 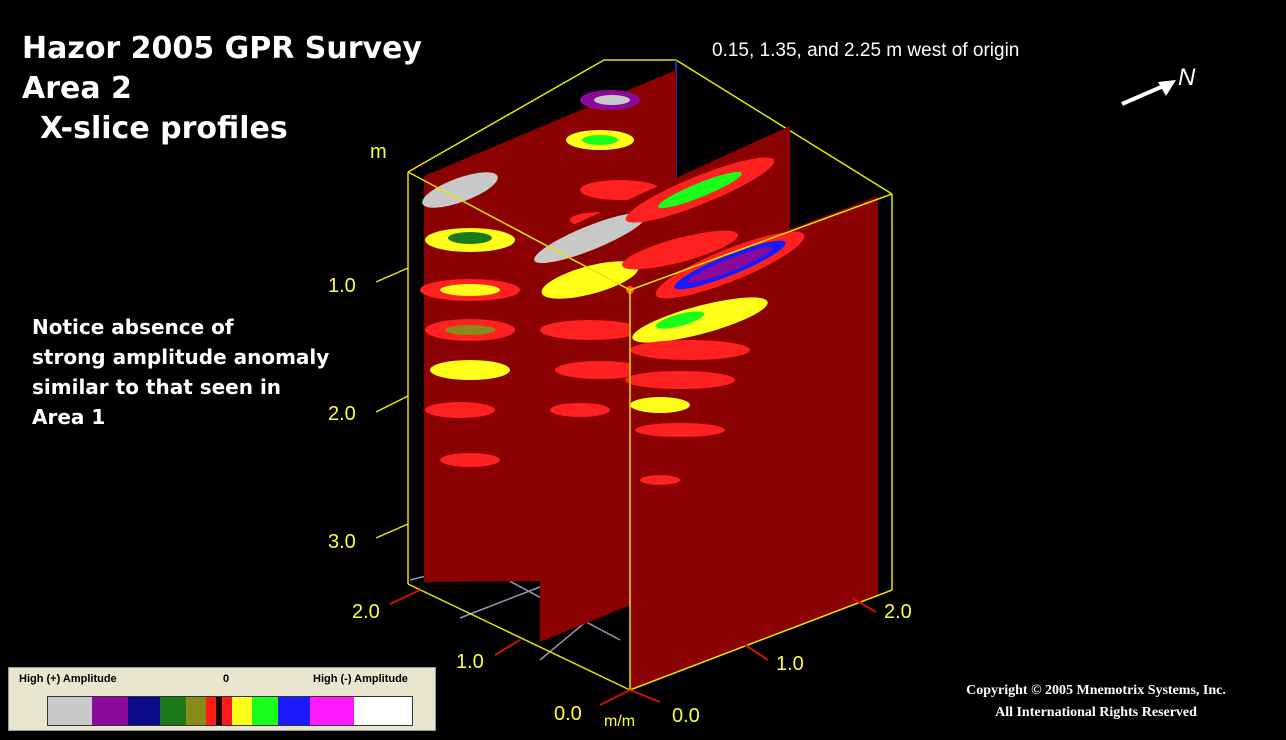 What do you see at coordinates (68, 679) in the screenshot?
I see `legend-left-label: High (+) Amplitude` at bounding box center [68, 679].